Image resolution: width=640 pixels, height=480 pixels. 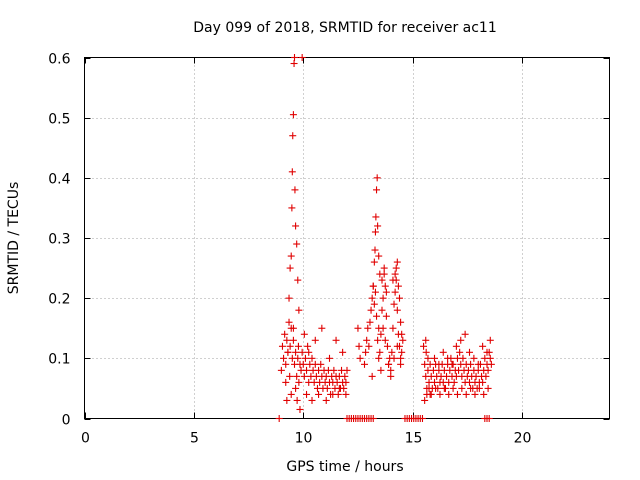 What do you see at coordinates (59, 120) in the screenshot?
I see `y-tick-label: 0.5` at bounding box center [59, 120].